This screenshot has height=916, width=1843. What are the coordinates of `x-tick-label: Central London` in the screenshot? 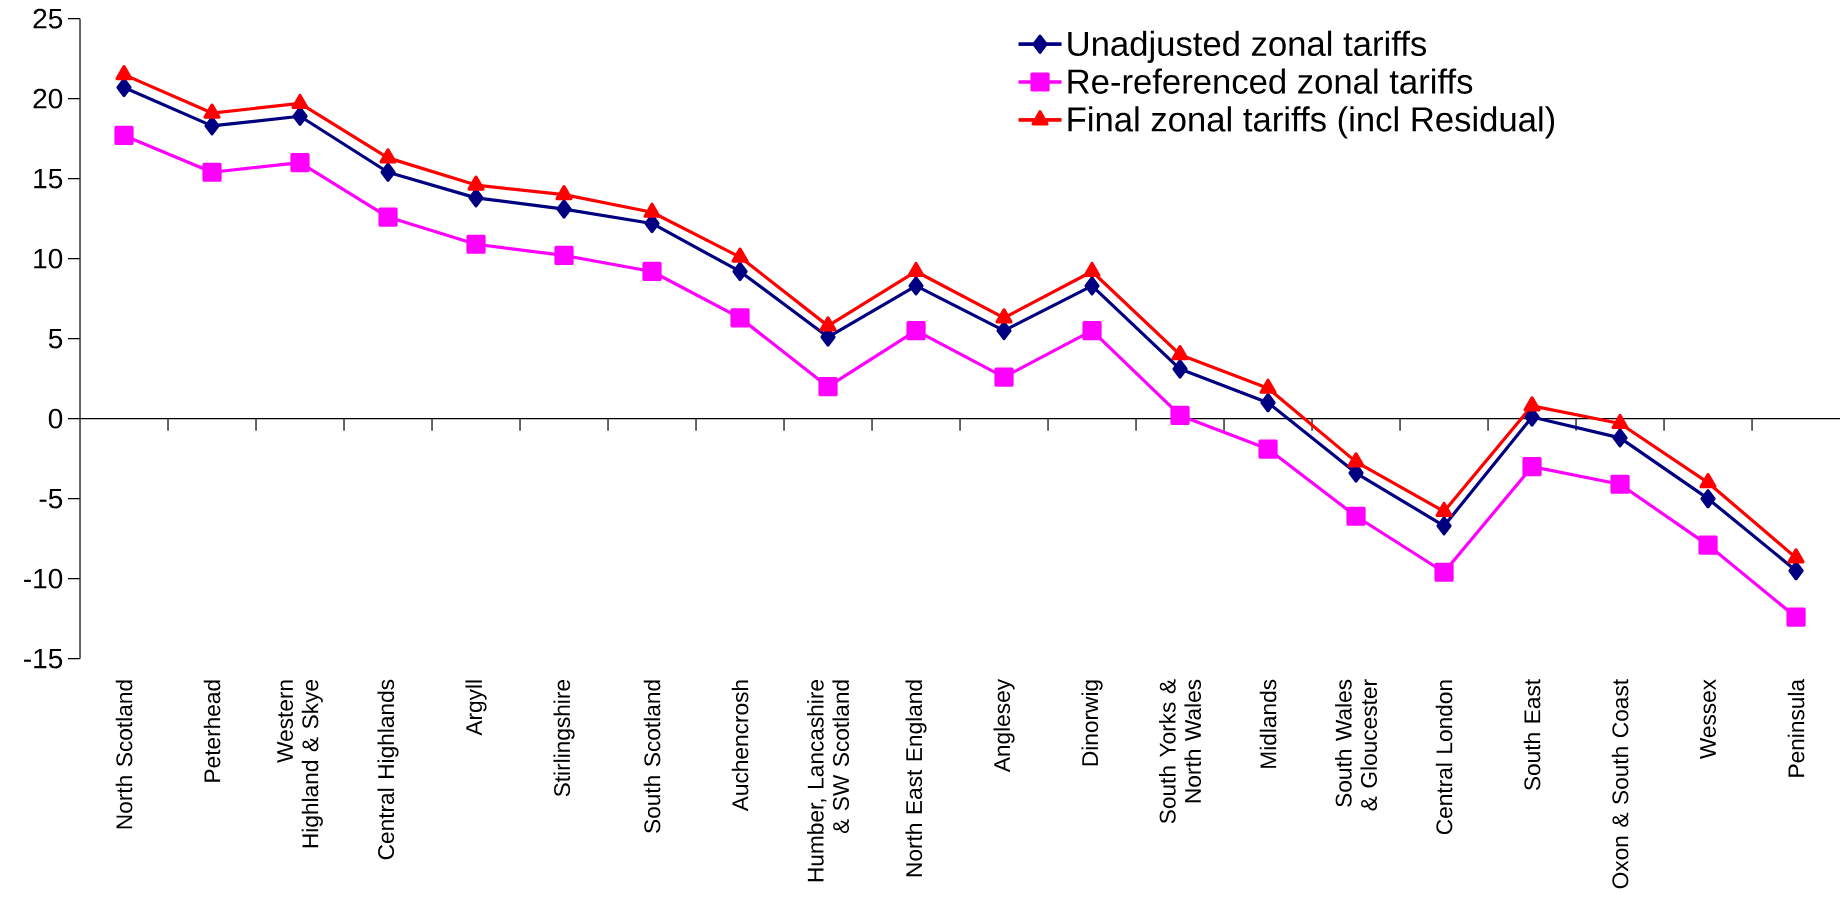 It's located at (1444, 757).